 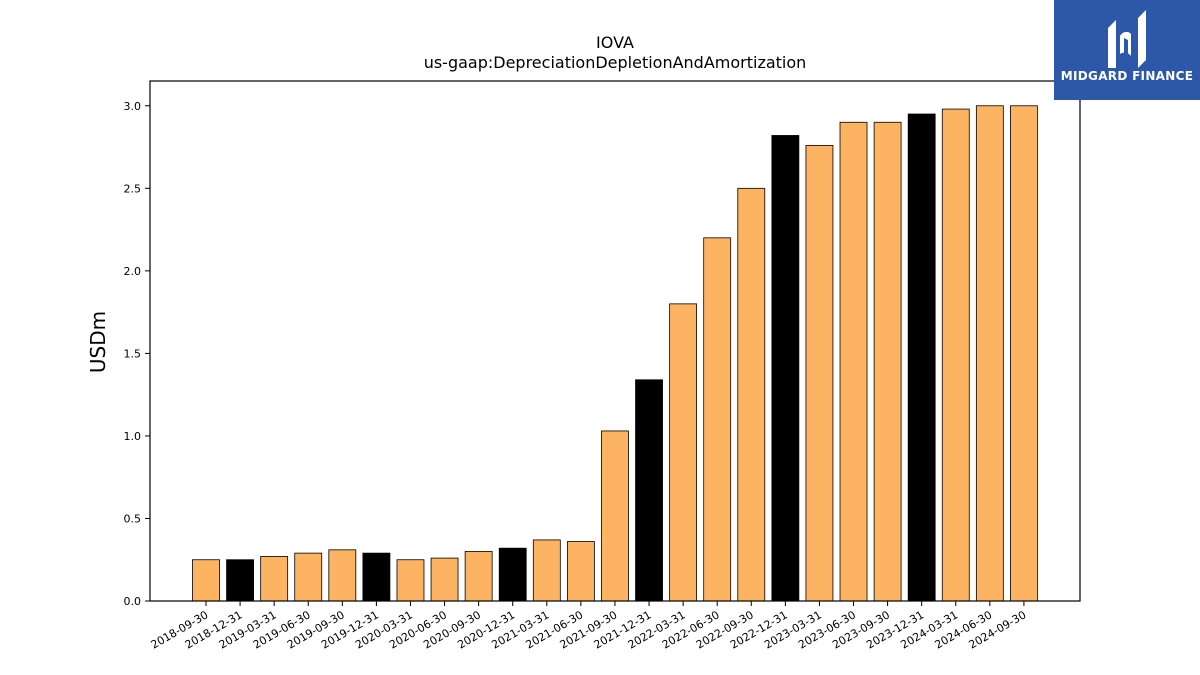 I want to click on y-tick-label: 1.5, so click(x=133, y=353).